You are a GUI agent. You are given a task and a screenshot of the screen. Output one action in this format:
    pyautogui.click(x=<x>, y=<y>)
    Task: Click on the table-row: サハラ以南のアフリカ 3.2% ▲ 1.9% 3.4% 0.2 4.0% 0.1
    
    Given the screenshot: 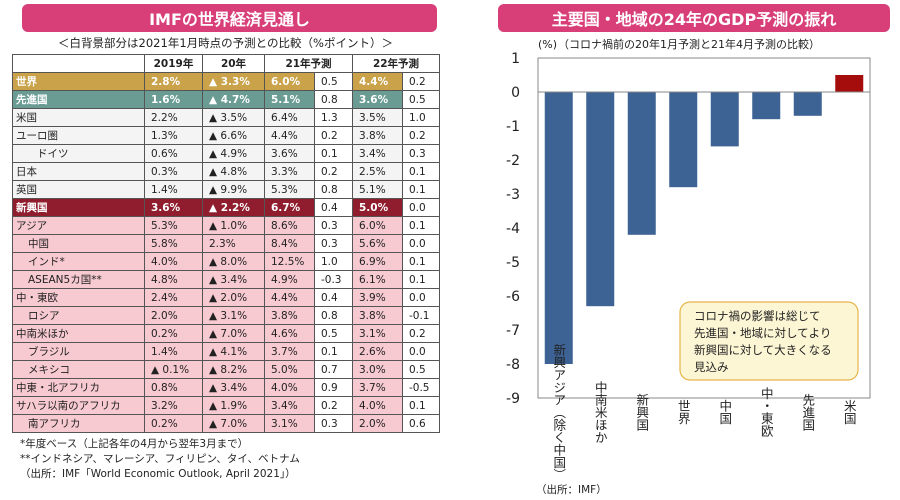 What is the action you would take?
    pyautogui.click(x=226, y=405)
    